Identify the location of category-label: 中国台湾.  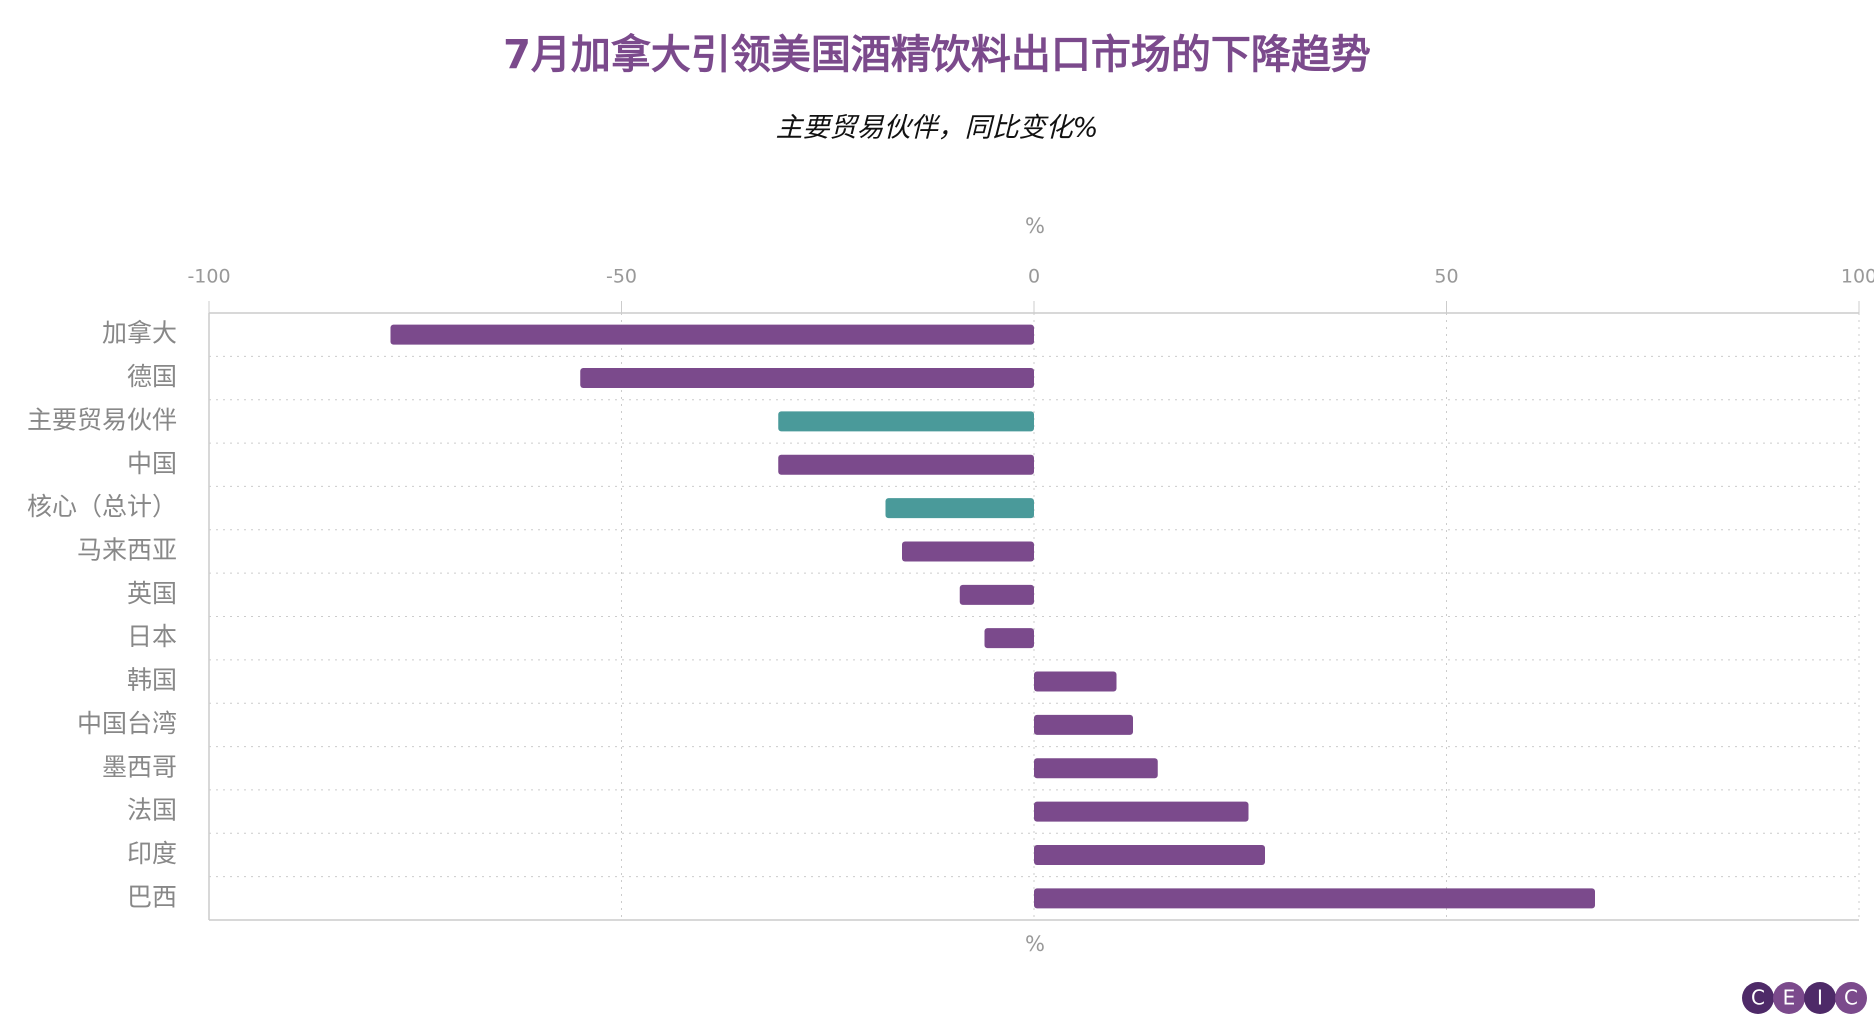
(127, 723).